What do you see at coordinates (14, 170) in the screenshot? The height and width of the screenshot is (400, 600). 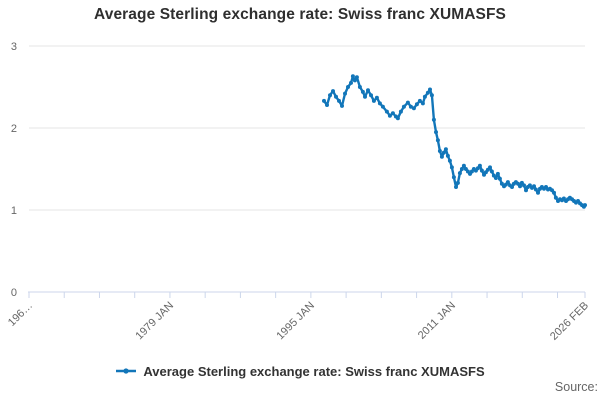 I see `y-axis-labels: 0 1 2 3` at bounding box center [14, 170].